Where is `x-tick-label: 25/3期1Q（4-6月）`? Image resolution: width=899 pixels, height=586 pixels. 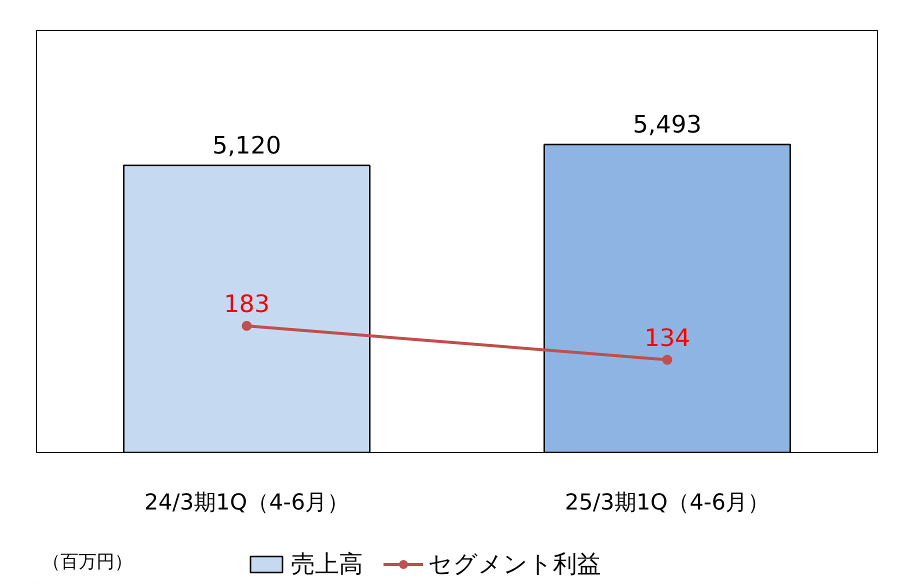 x-tick-label: 25/3期1Q（4-6月） is located at coordinates (667, 503).